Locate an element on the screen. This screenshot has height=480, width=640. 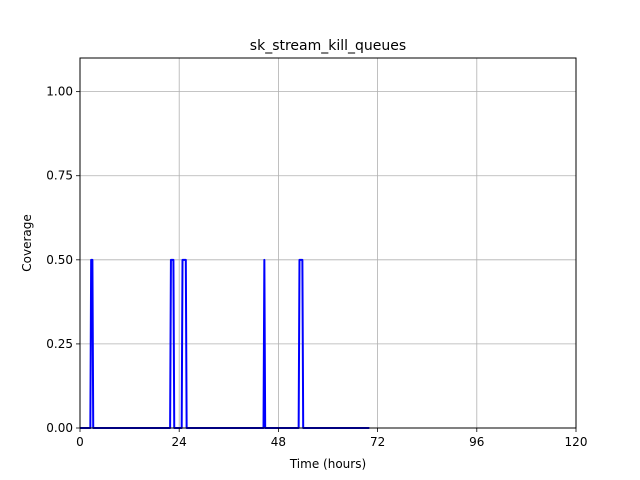
x-tick-label: 0 is located at coordinates (80, 442).